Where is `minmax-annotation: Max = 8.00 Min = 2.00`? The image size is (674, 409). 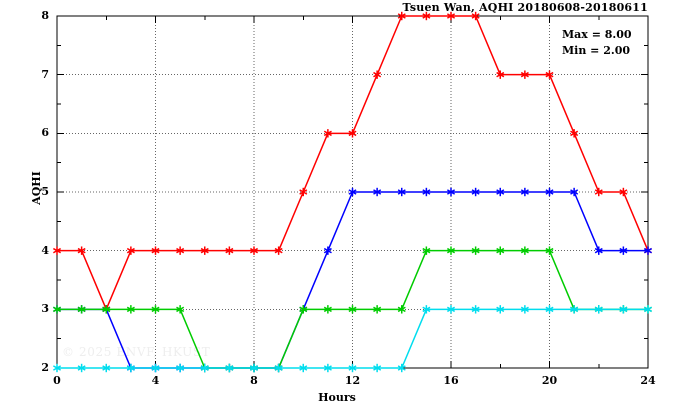
minmax-annotation: Max = 8.00 Min = 2.00 is located at coordinates (597, 43).